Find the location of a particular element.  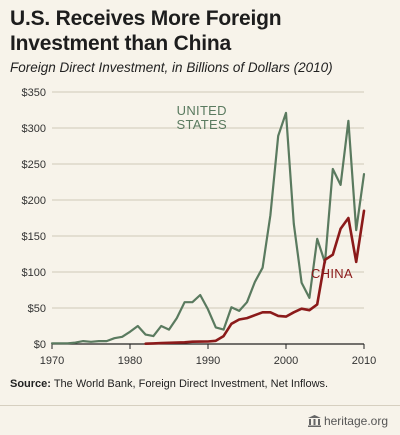

y-tick-label: $0 is located at coordinates (40, 345).